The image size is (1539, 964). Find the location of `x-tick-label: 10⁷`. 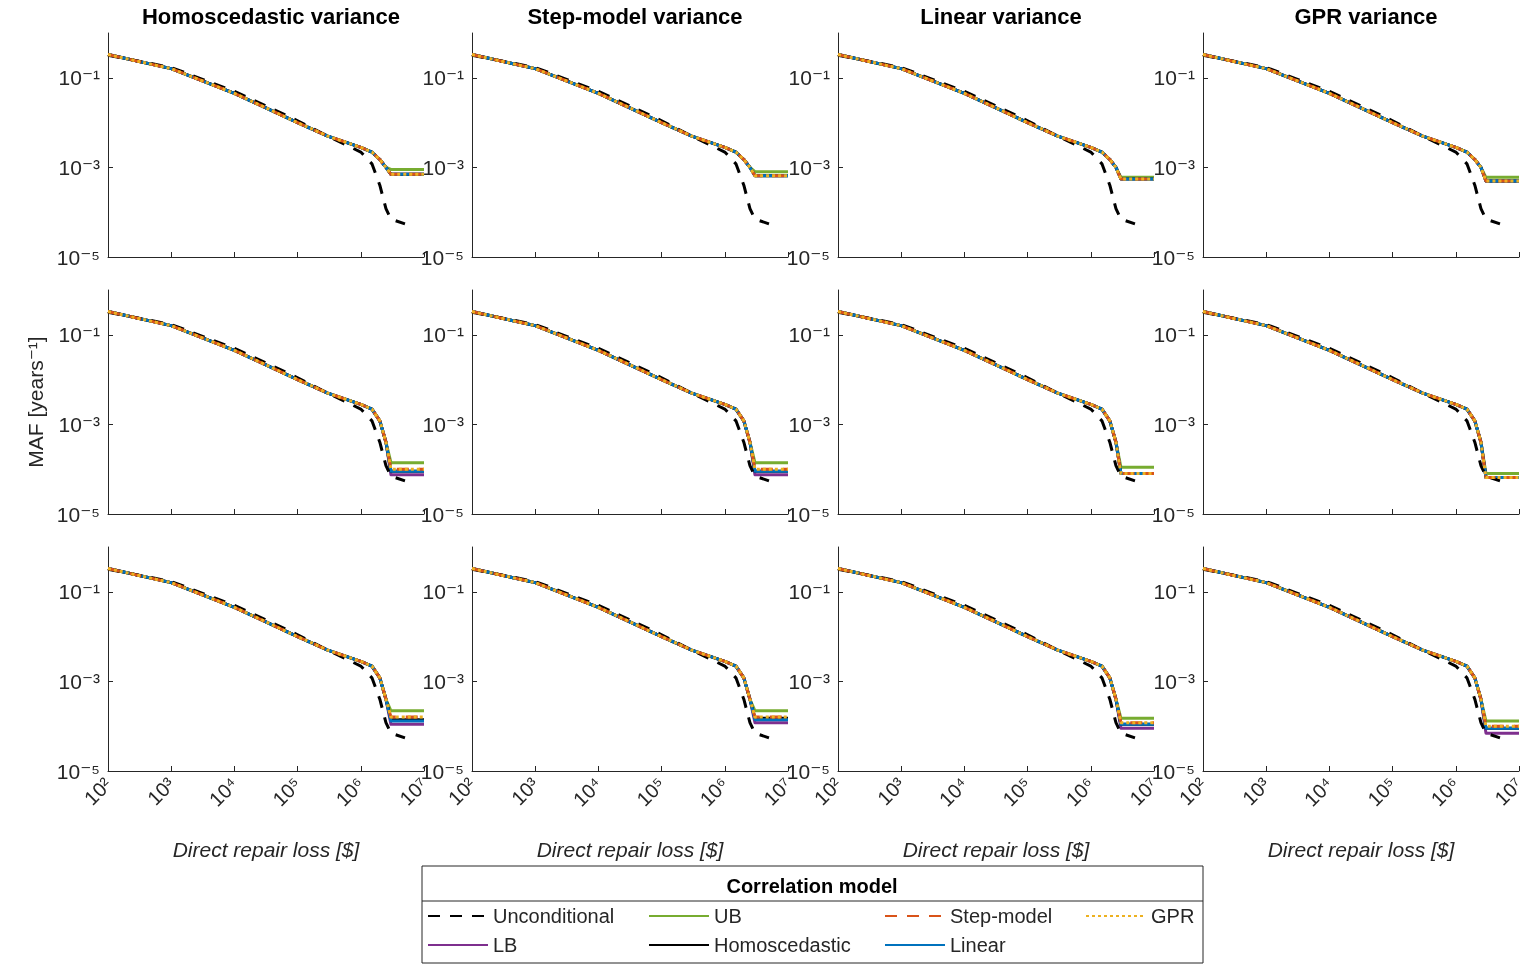

x-tick-label: 10⁷ is located at coordinates (1508, 791).